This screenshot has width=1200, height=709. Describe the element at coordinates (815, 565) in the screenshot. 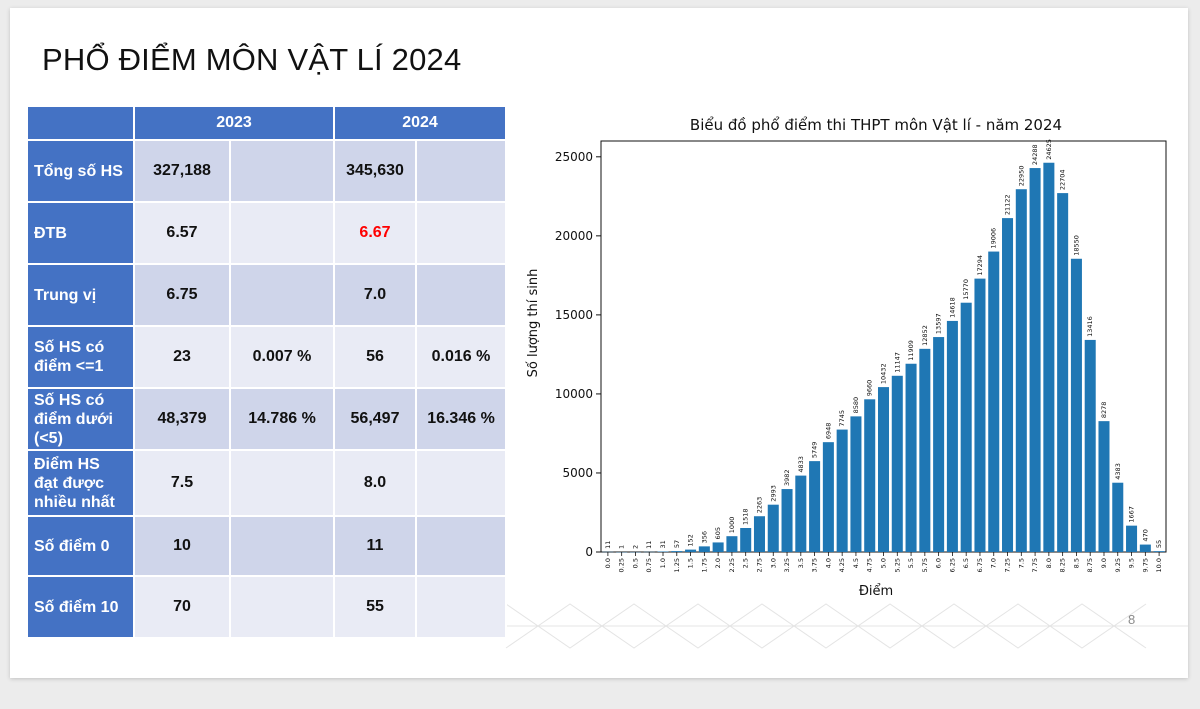

I see `x-tick-label: 3.75` at that location.